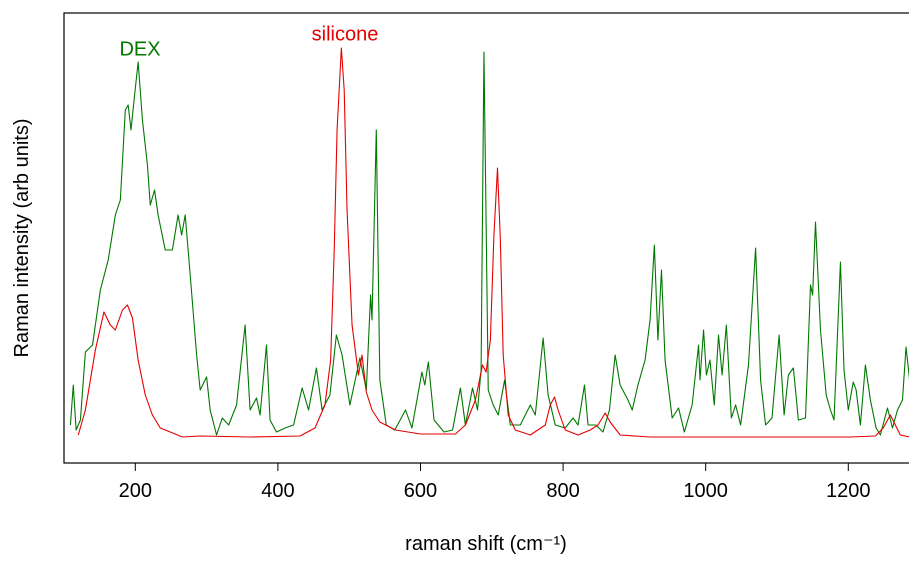 This screenshot has height=562, width=909. I want to click on x-tick-label: 1000, so click(705, 491).